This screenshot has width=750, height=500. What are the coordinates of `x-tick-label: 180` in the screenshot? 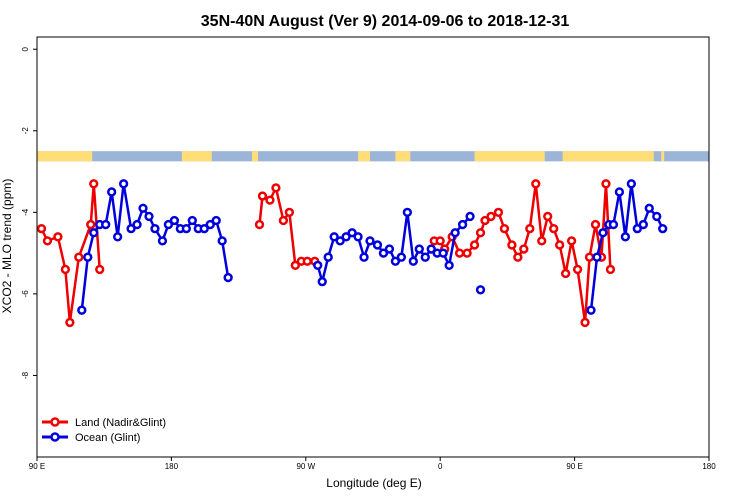 It's located at (709, 466).